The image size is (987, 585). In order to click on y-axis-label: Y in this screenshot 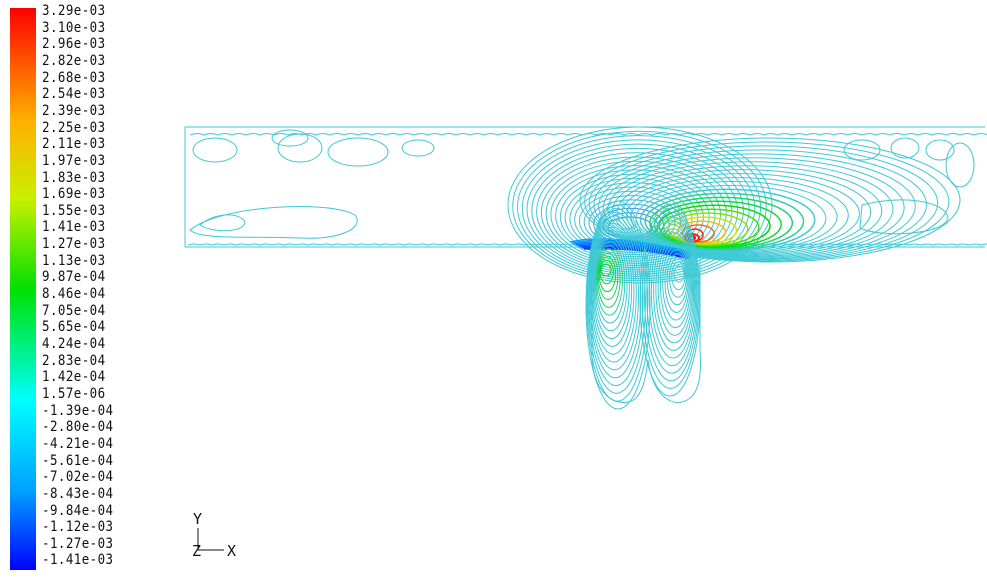, I will do `click(197, 519)`.